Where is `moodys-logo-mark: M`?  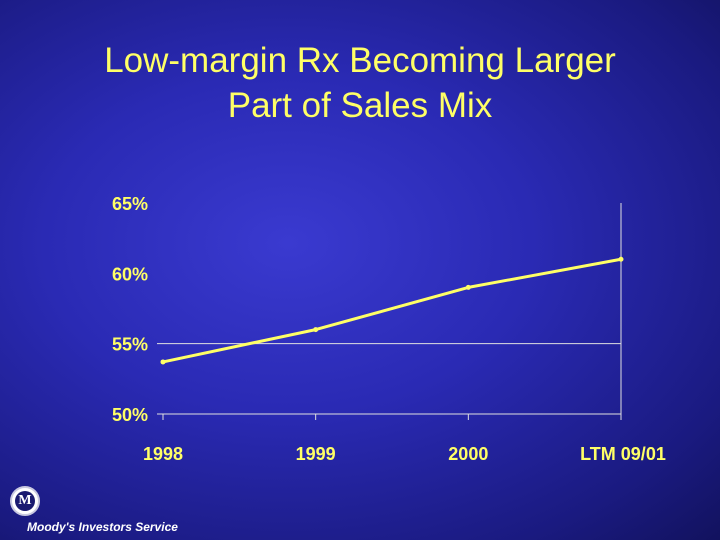
moodys-logo-mark: M is located at coordinates (25, 501).